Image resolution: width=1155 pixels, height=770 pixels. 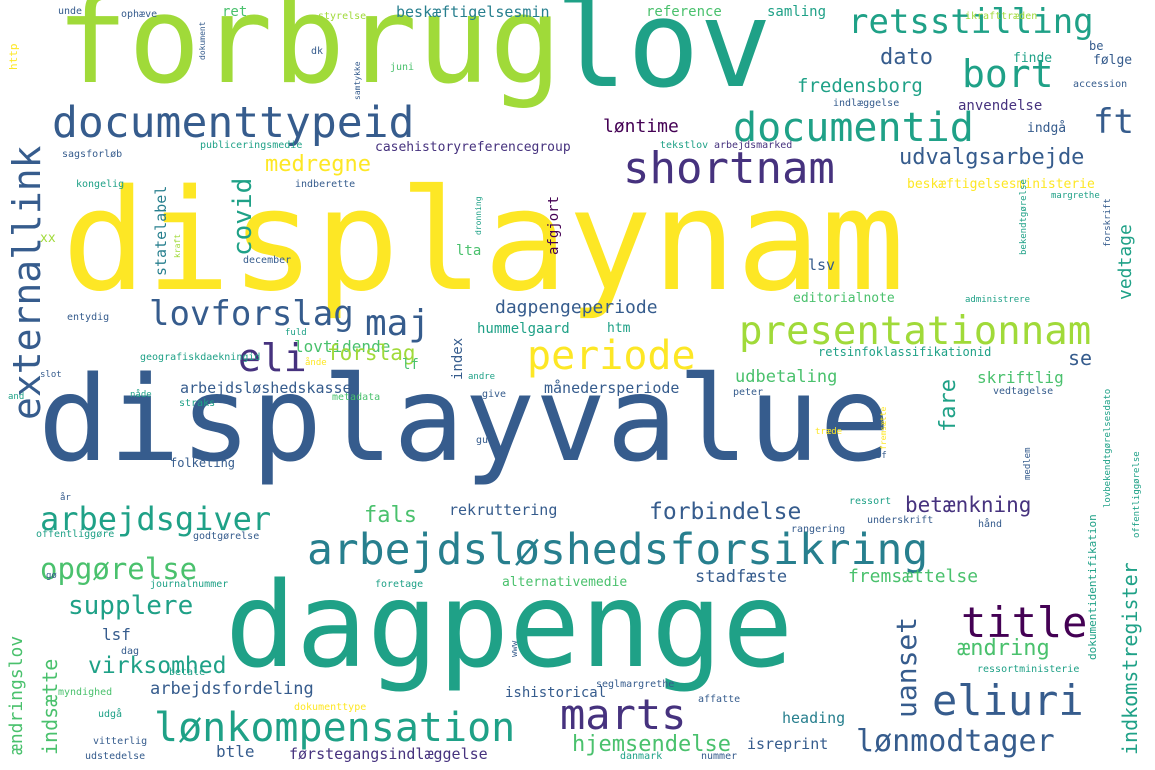 I want to click on word-arbejdsloshedsforsikring: arbejdsløshedsforsikring, so click(x=618, y=550).